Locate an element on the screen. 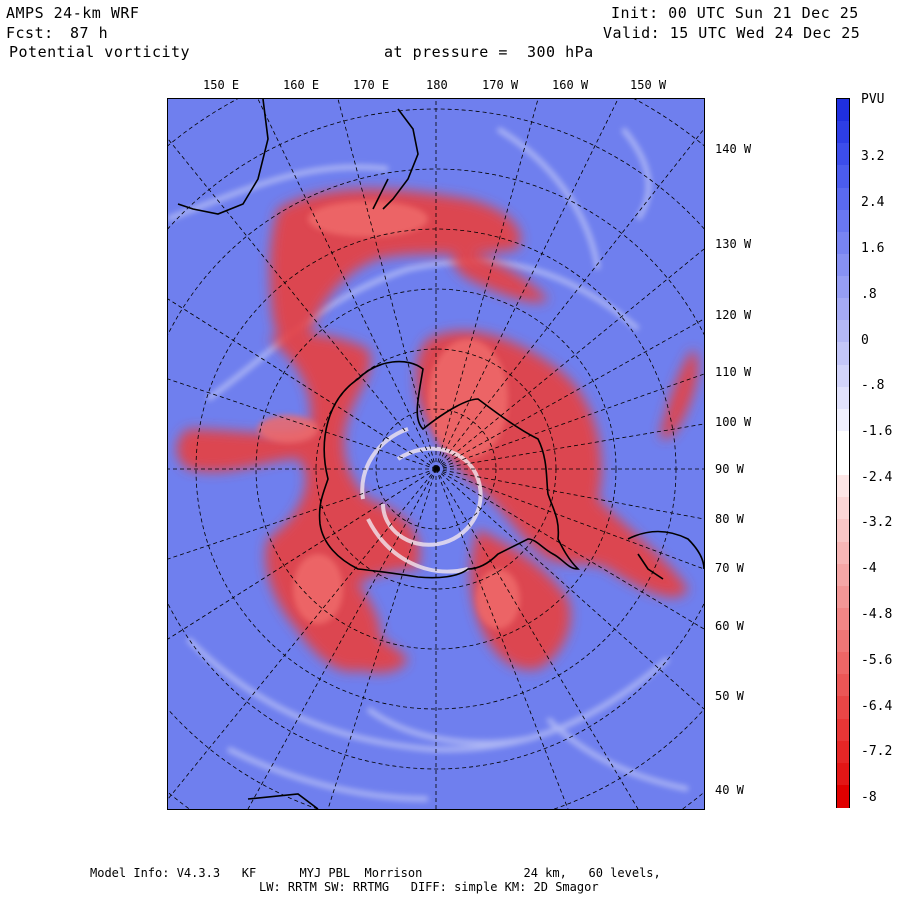 The height and width of the screenshot is (900, 900). australia-tasmania-coast is located at coordinates (223, 157).